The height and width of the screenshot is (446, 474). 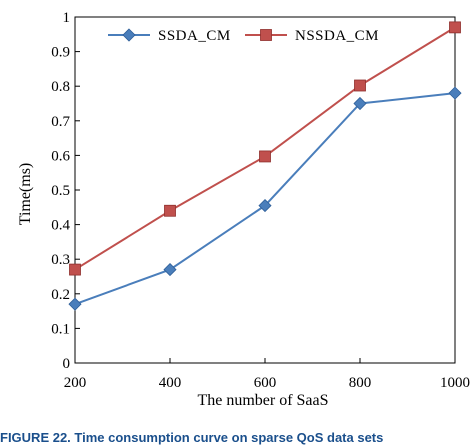 I want to click on x-tick-label: 600, so click(x=265, y=383).